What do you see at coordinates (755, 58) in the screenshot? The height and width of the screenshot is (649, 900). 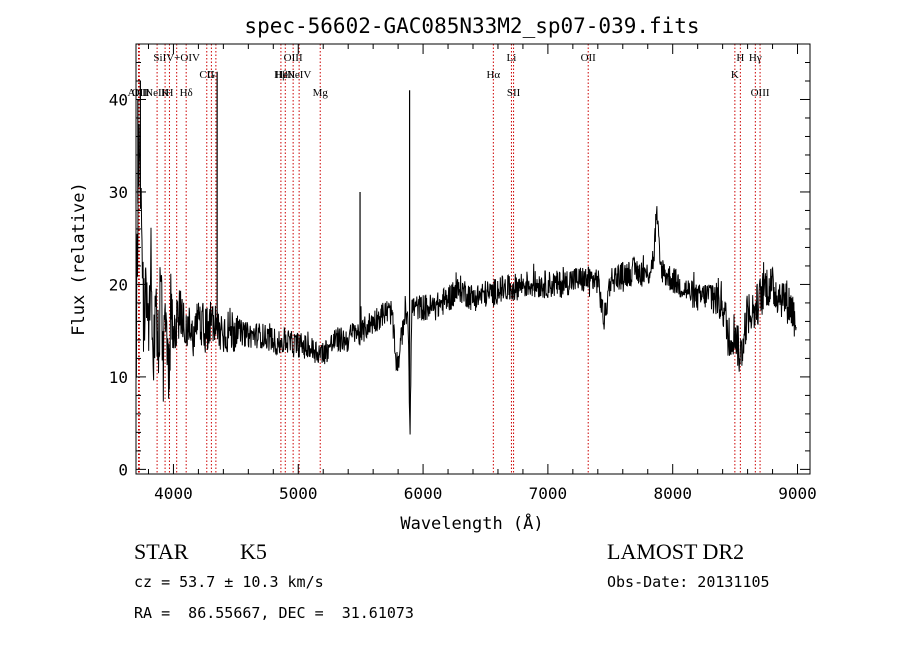 I see `line-marker-label: Hγ` at bounding box center [755, 58].